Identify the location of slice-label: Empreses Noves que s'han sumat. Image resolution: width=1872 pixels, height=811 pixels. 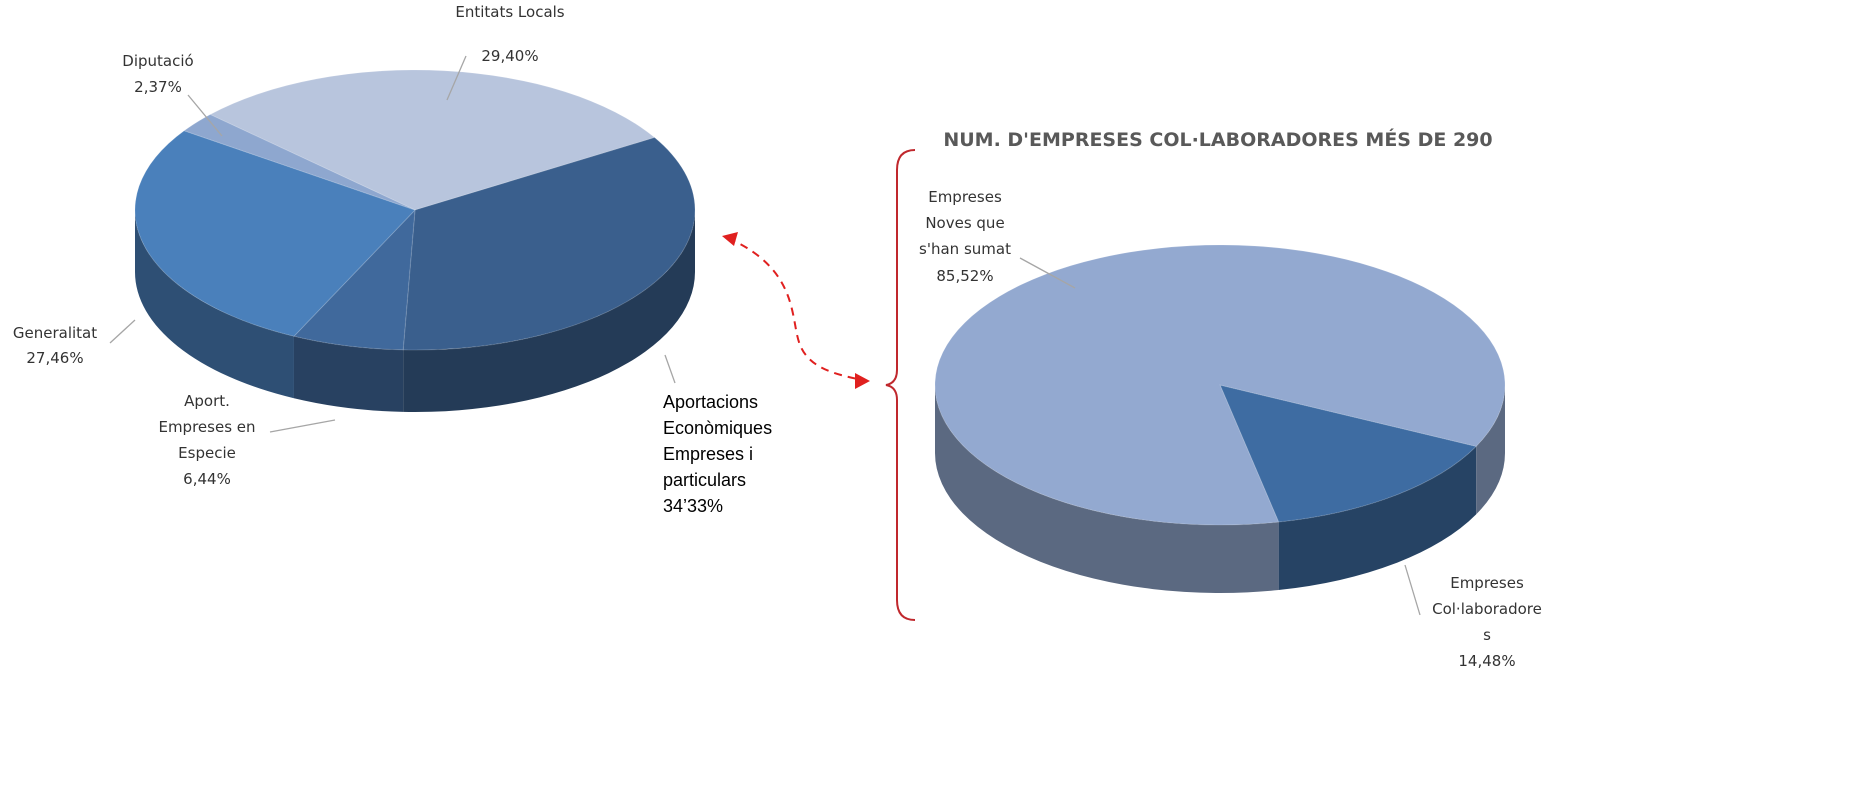
(965, 223).